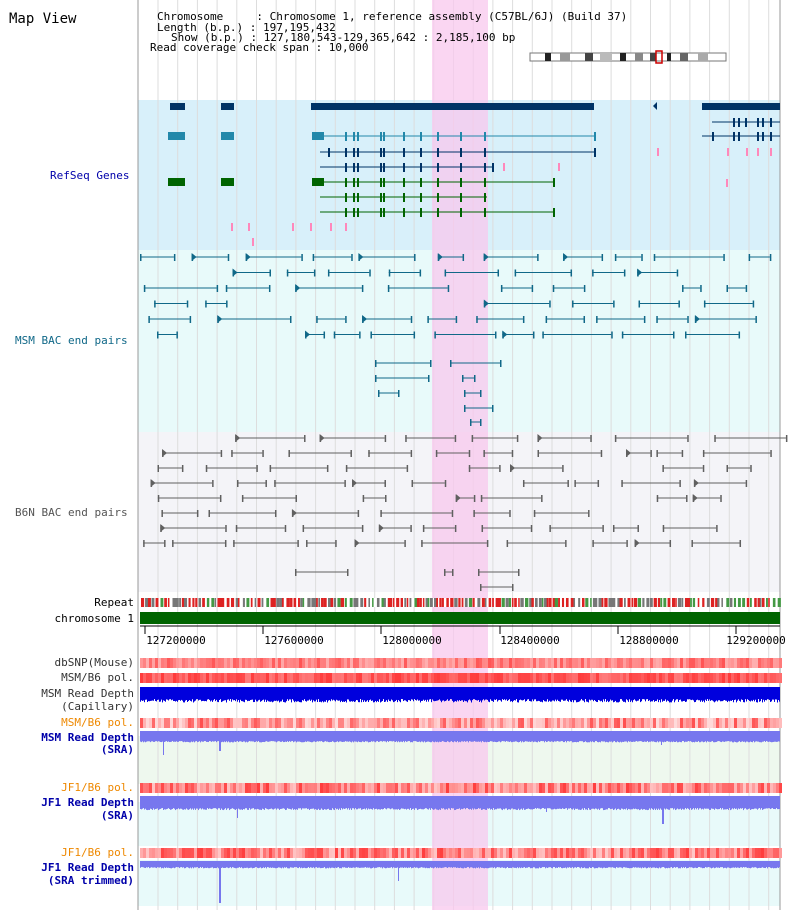  What do you see at coordinates (460, 602) in the screenshot?
I see `repeat-track` at bounding box center [460, 602].